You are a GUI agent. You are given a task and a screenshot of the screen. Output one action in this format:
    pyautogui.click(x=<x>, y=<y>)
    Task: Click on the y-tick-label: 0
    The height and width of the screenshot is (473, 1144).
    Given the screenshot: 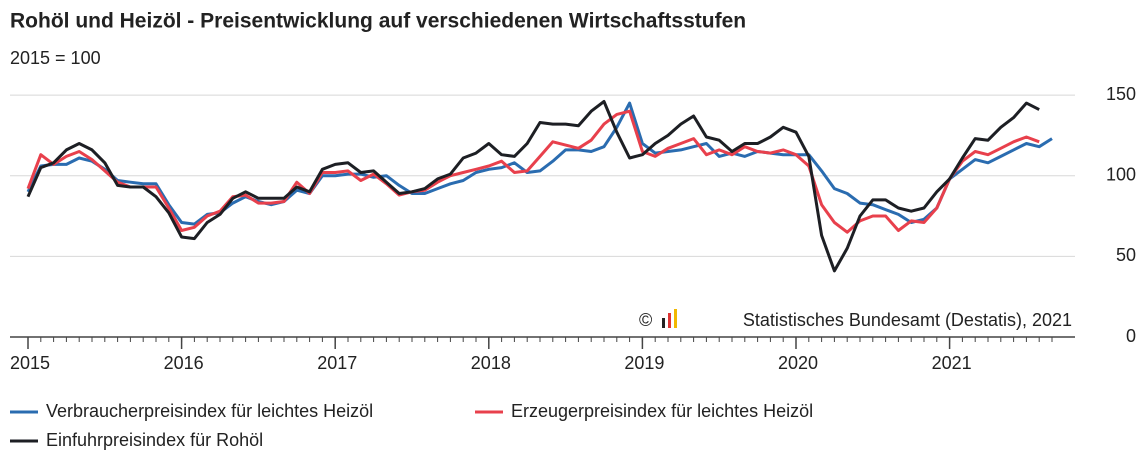 What is the action you would take?
    pyautogui.click(x=1131, y=336)
    